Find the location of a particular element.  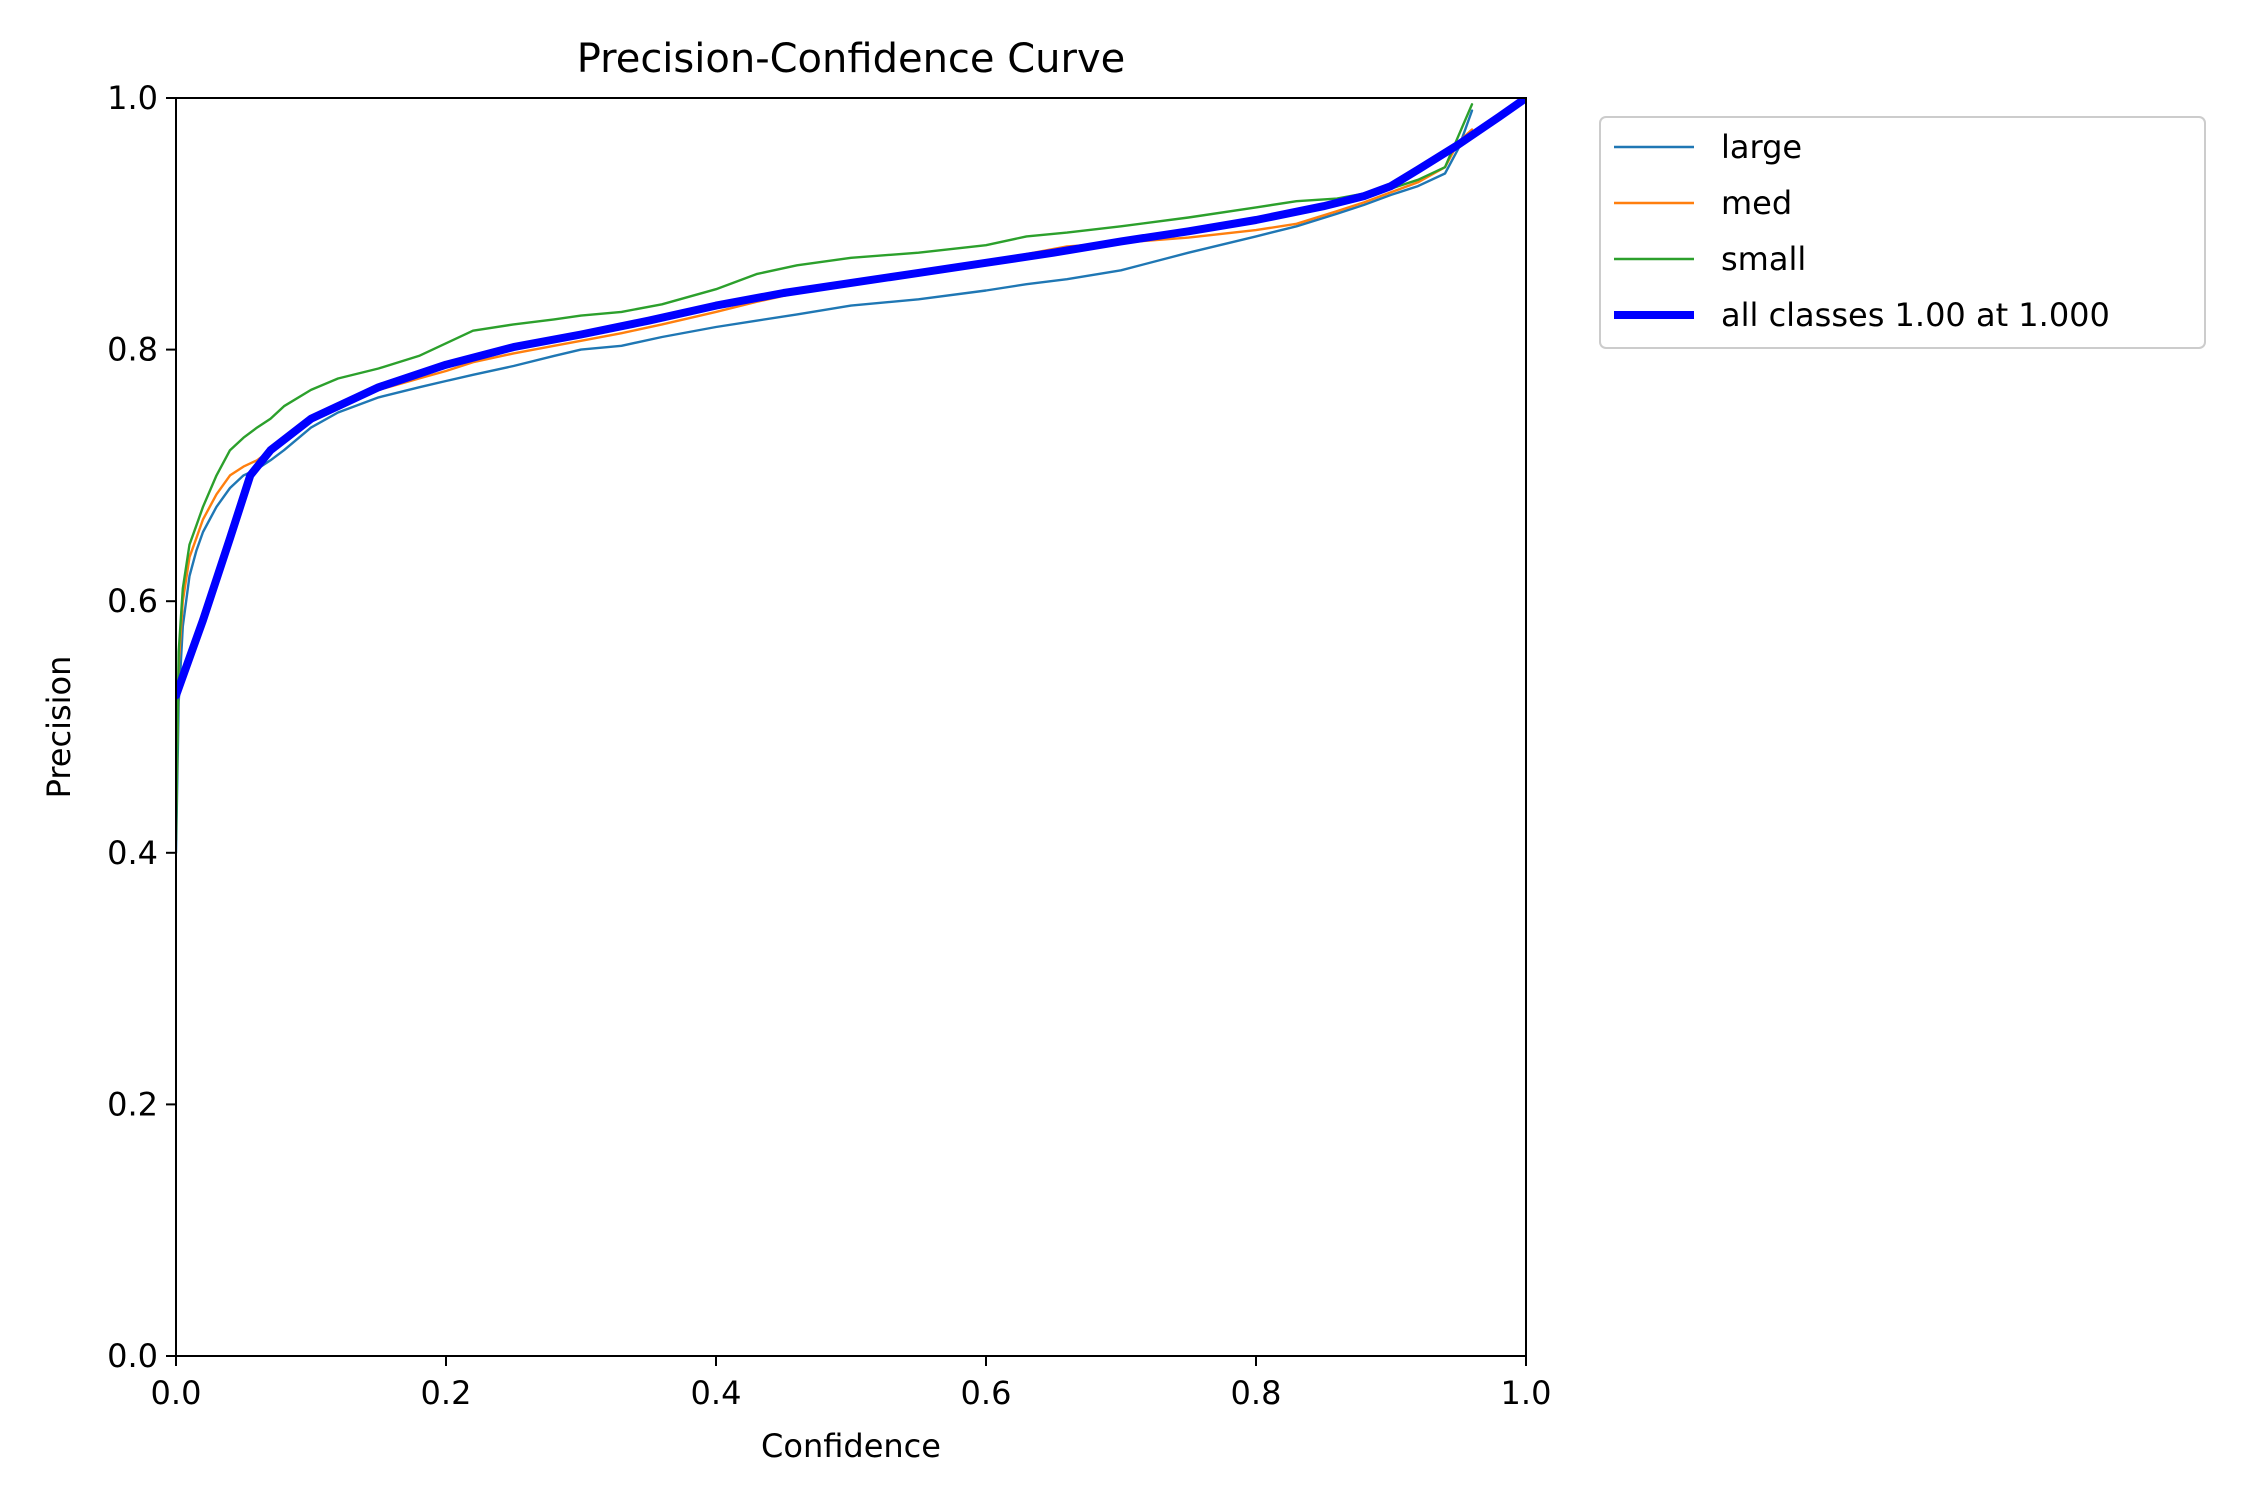

x-tick-label: 0.2 is located at coordinates (446, 1393).